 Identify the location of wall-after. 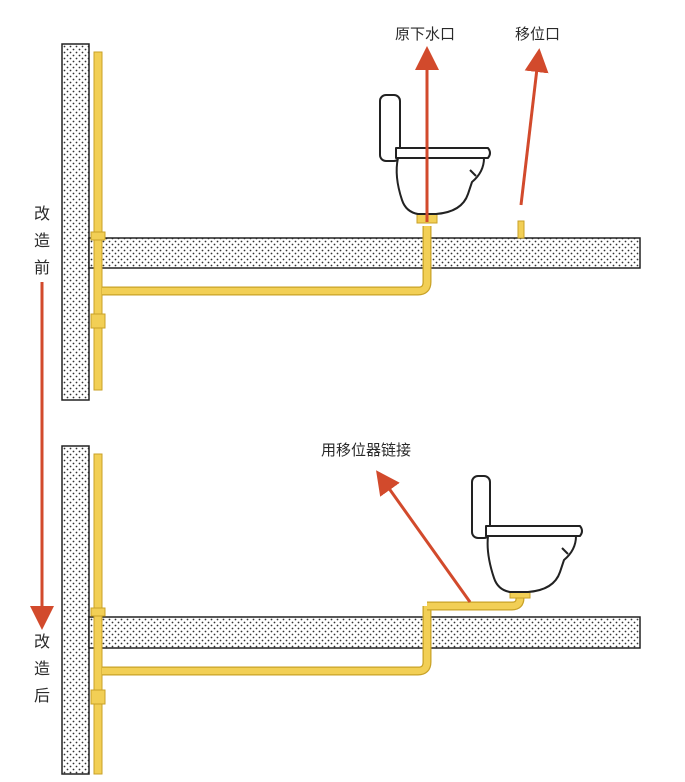
(75, 610).